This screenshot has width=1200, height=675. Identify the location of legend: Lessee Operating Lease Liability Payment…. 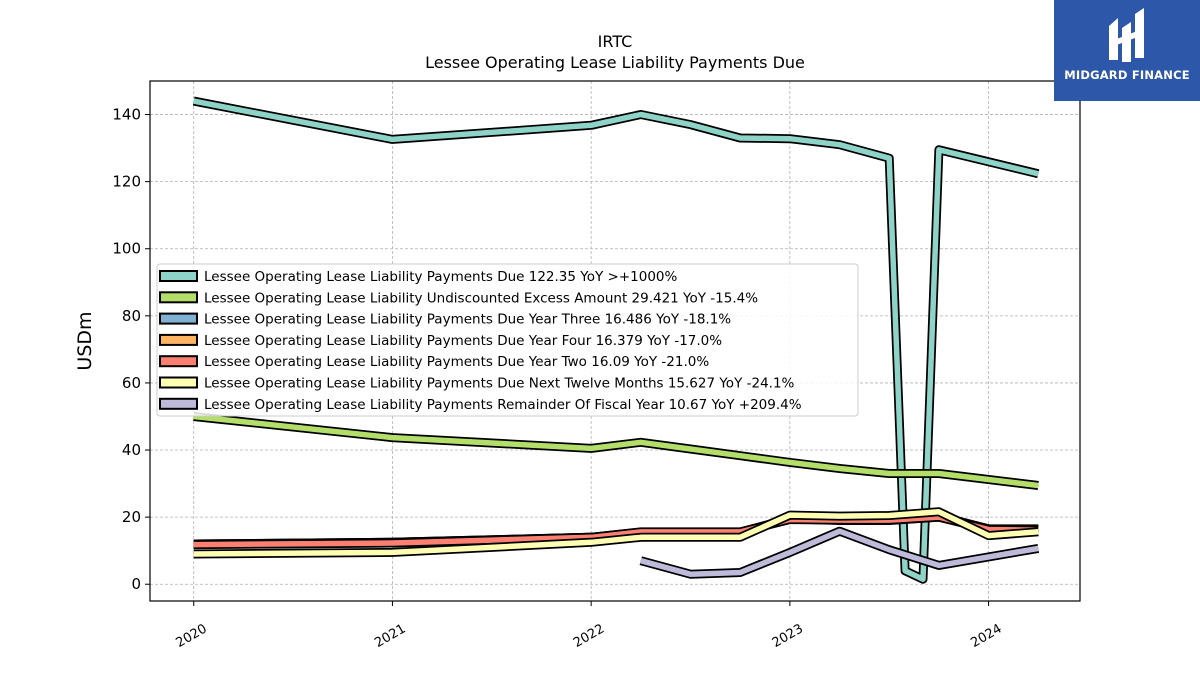
(507, 340).